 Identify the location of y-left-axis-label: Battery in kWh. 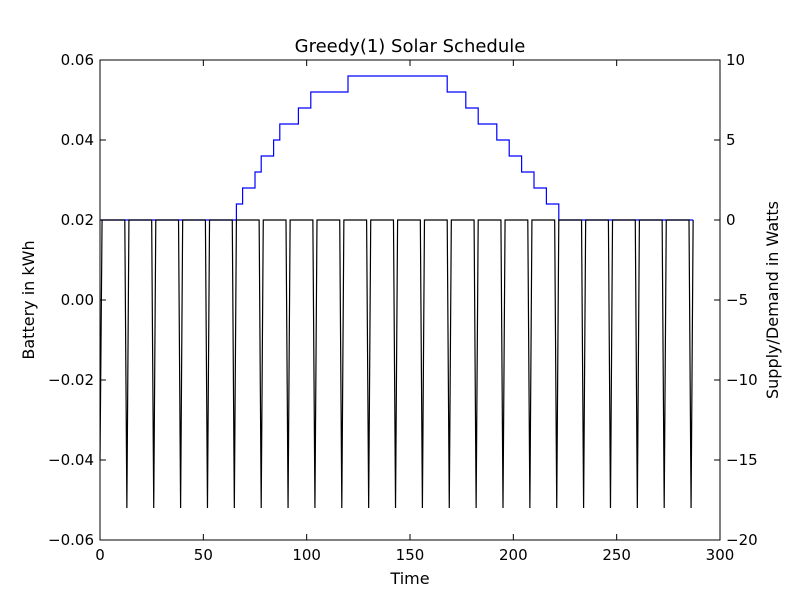
(28, 299).